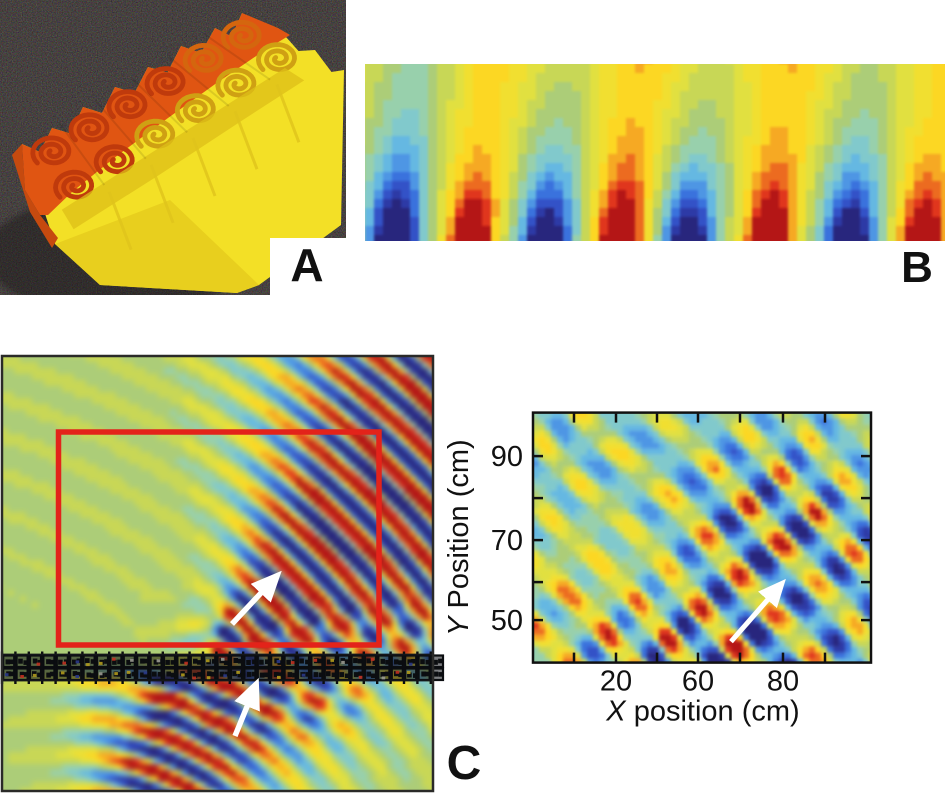 The width and height of the screenshot is (945, 800). Describe the element at coordinates (306, 265) in the screenshot. I see `svg-text: A` at that location.